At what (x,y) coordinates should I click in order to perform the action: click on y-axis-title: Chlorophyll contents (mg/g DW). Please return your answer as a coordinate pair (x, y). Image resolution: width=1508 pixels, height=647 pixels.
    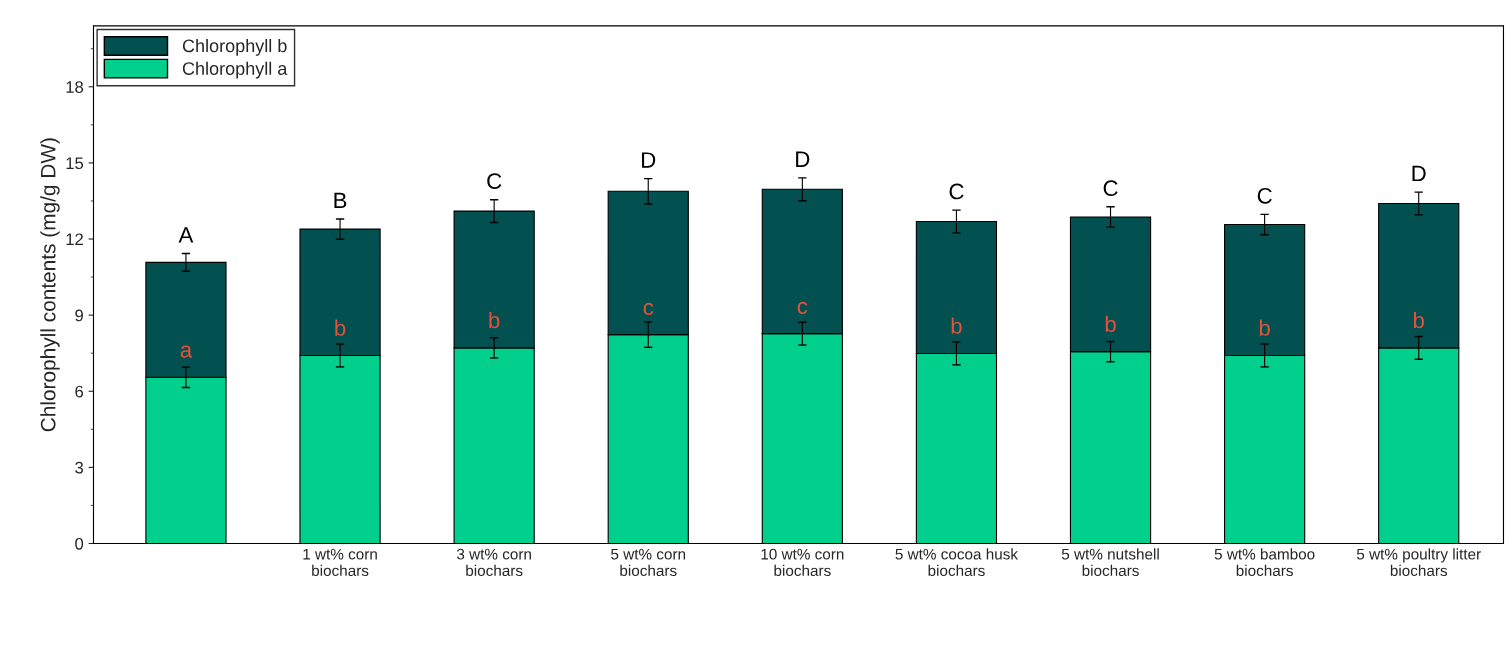
    Looking at the image, I should click on (50, 285).